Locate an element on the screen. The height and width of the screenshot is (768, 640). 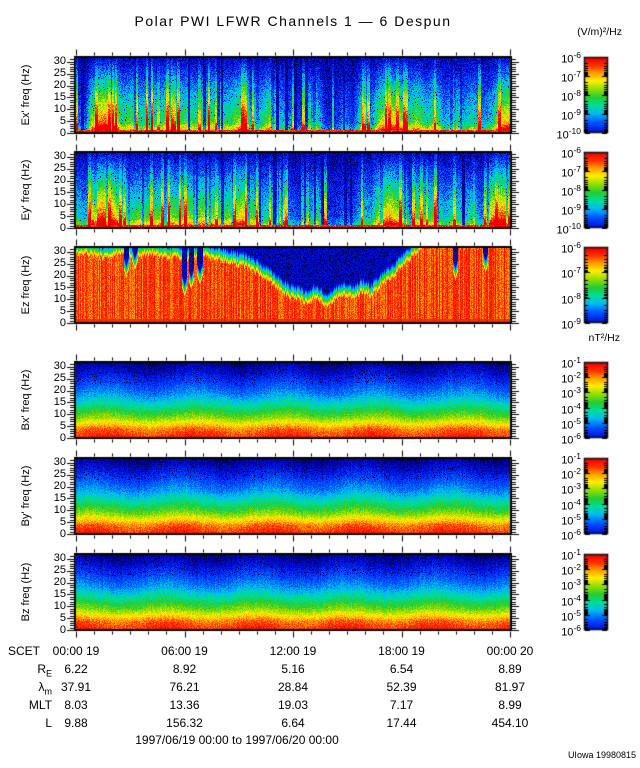
time-tick-label: 18:00 19 is located at coordinates (401, 651).